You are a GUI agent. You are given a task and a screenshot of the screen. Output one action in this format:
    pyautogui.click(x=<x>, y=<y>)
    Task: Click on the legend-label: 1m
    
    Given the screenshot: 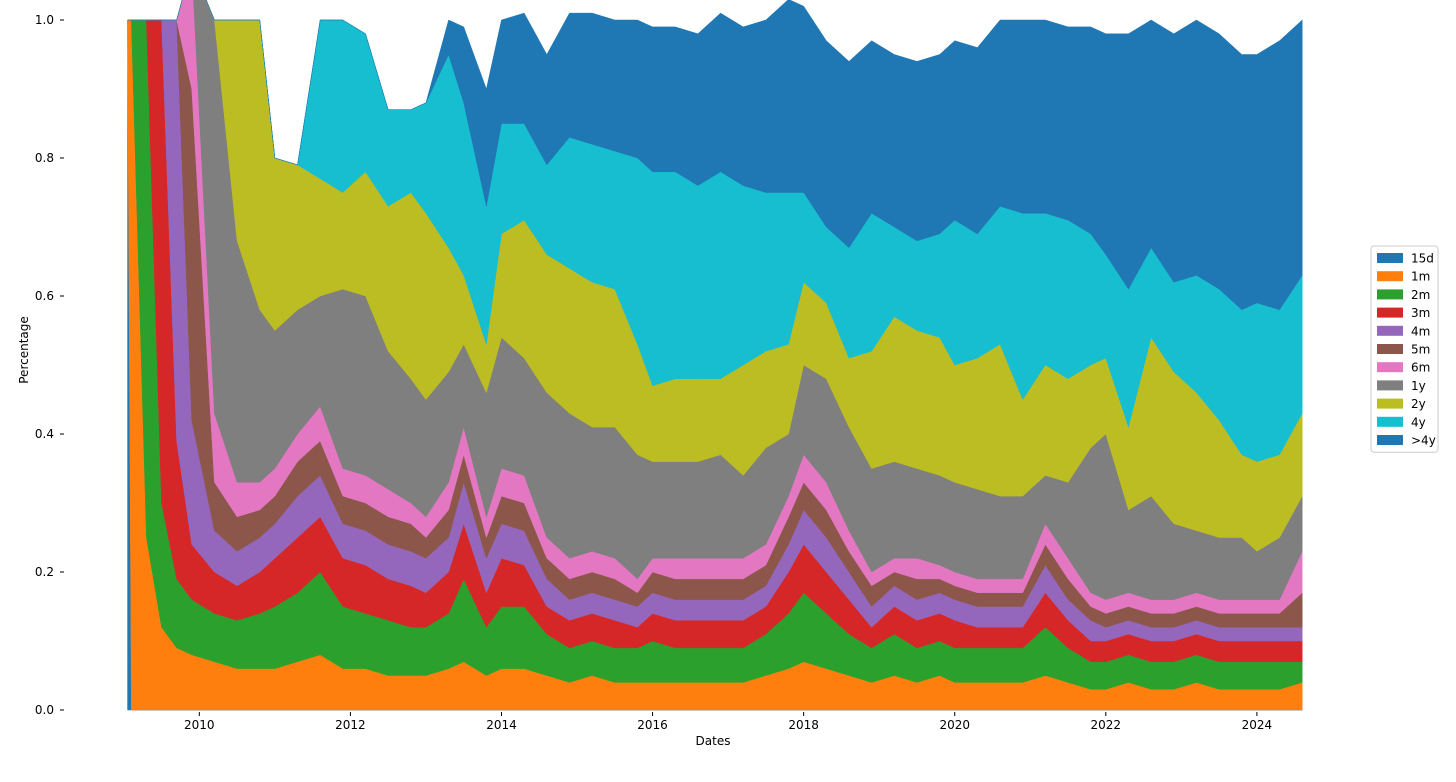 What is the action you would take?
    pyautogui.click(x=1420, y=277)
    